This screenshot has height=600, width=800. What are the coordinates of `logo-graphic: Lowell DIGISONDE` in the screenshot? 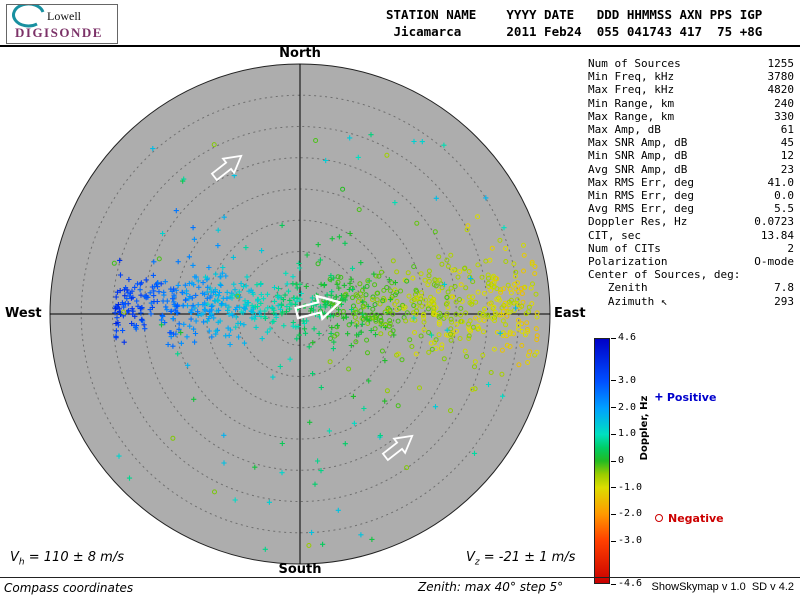 It's located at (57, 21).